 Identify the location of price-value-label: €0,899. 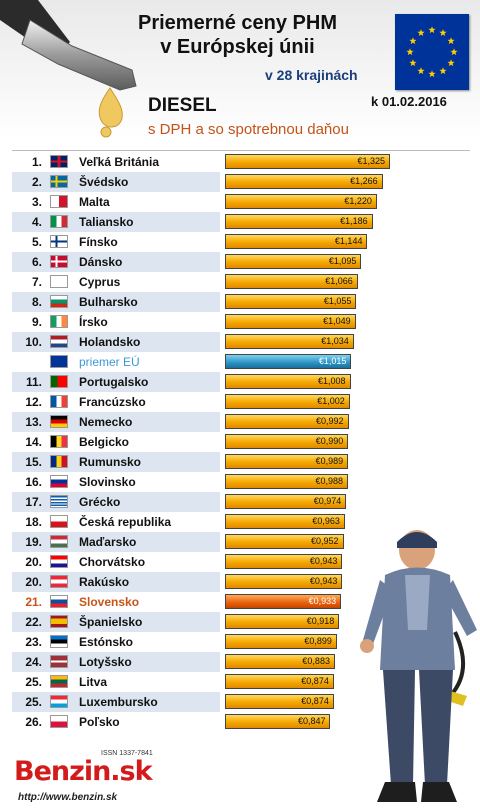
(318, 641).